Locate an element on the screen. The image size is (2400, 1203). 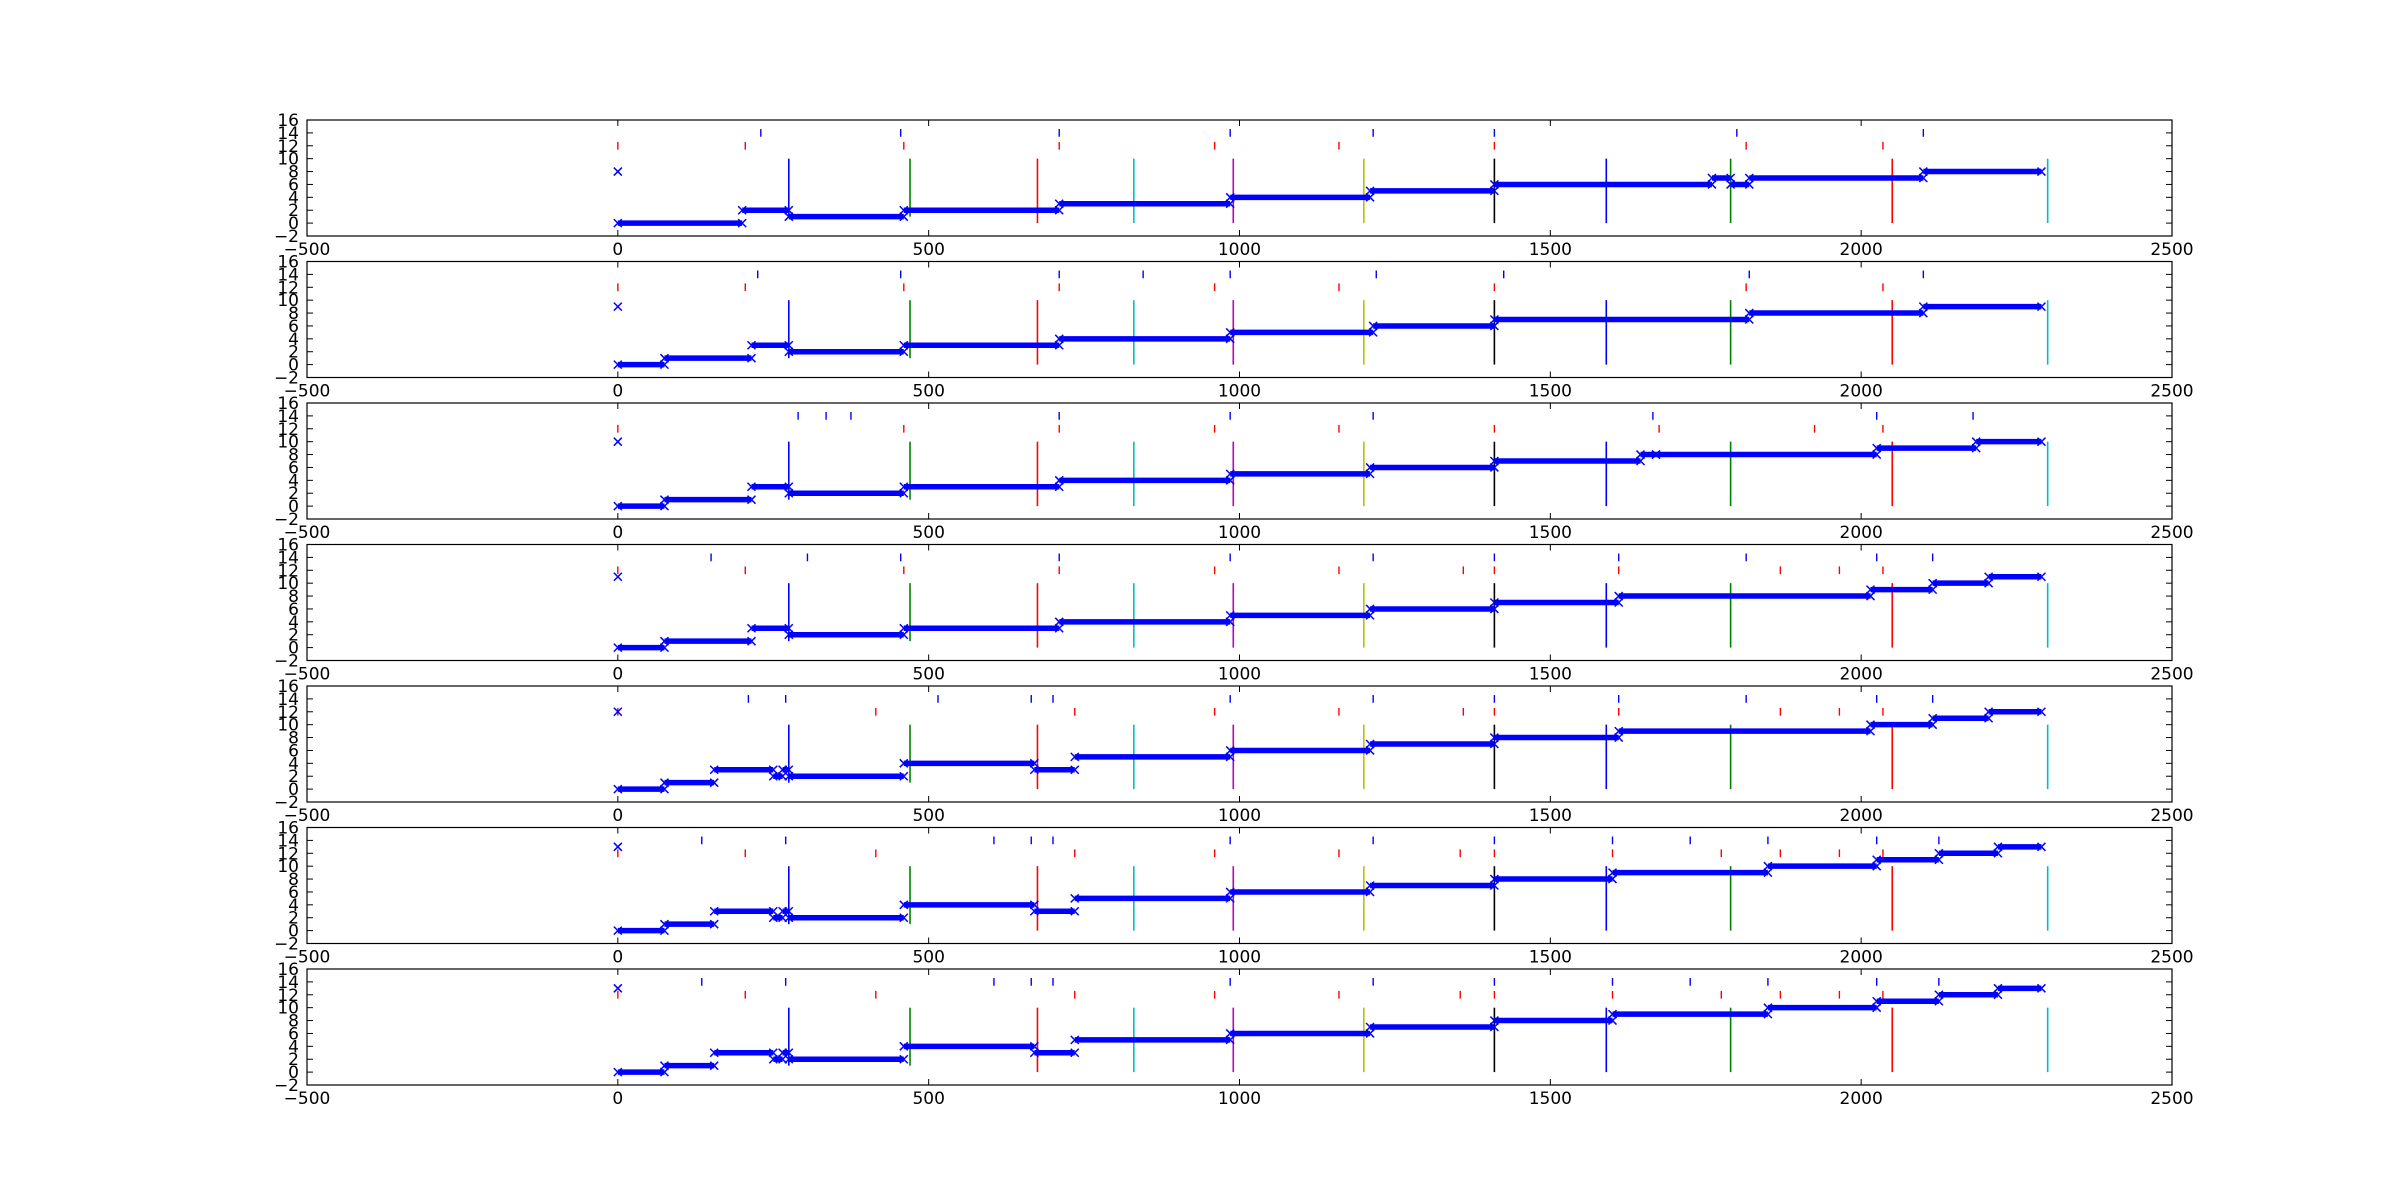
y-tick-label: 10 is located at coordinates (288, 726).